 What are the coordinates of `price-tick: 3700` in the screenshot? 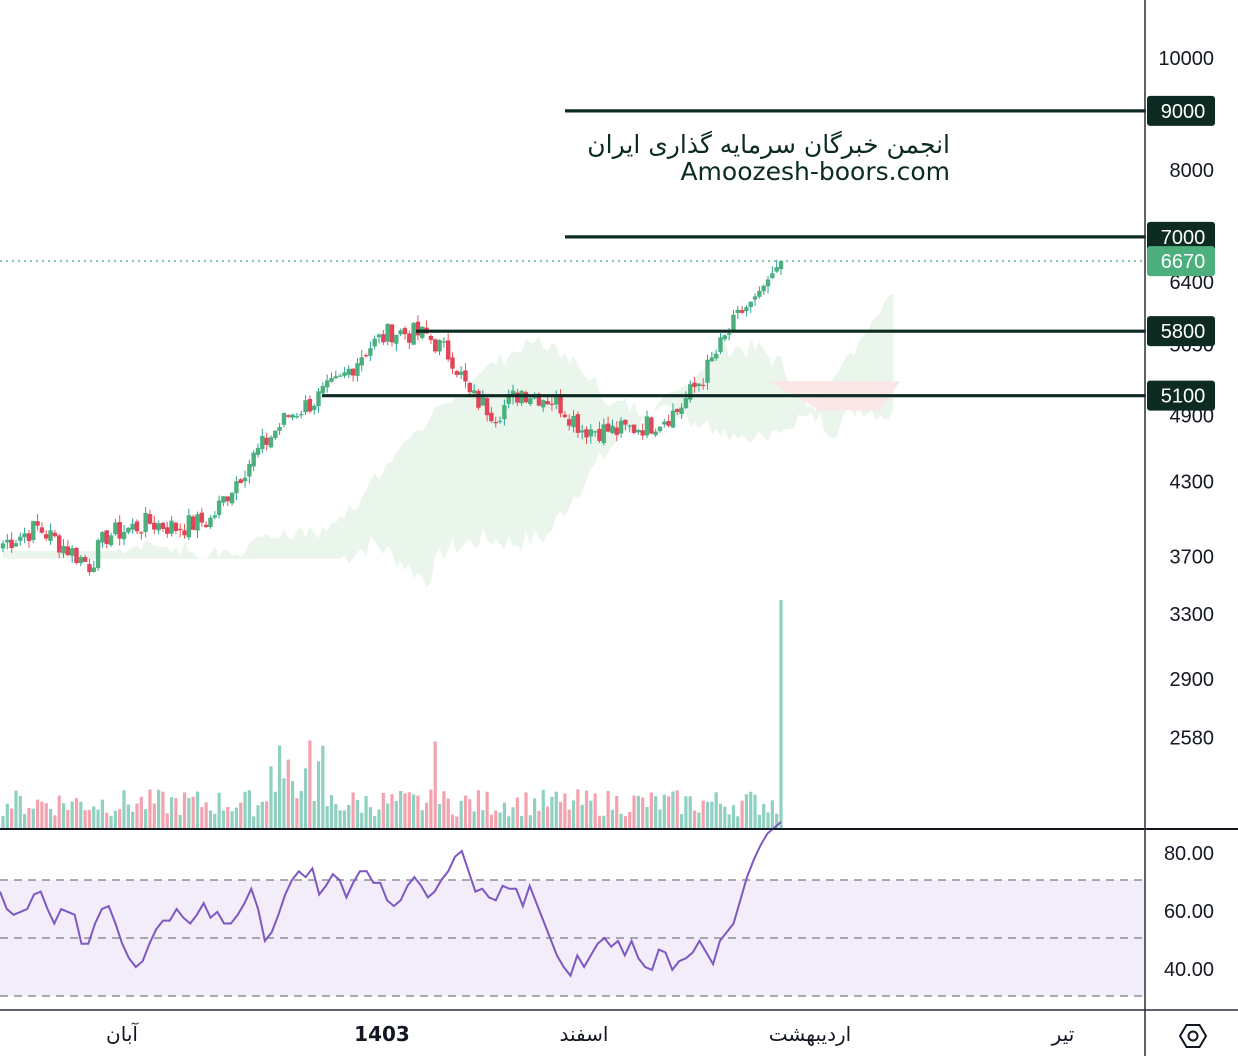 It's located at (1192, 558).